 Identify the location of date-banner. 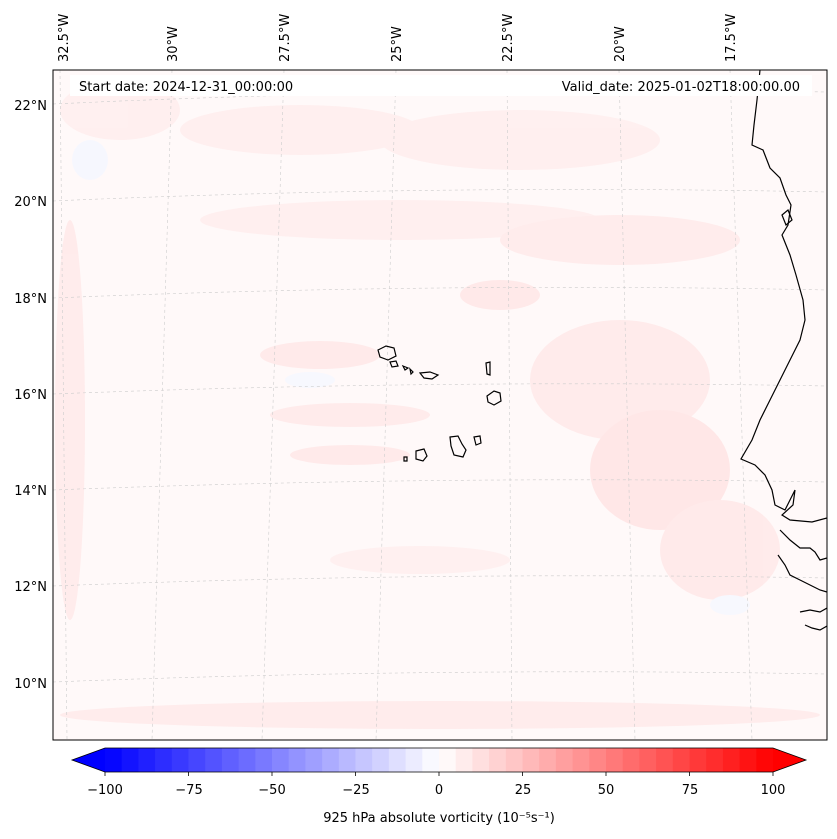
(441, 85).